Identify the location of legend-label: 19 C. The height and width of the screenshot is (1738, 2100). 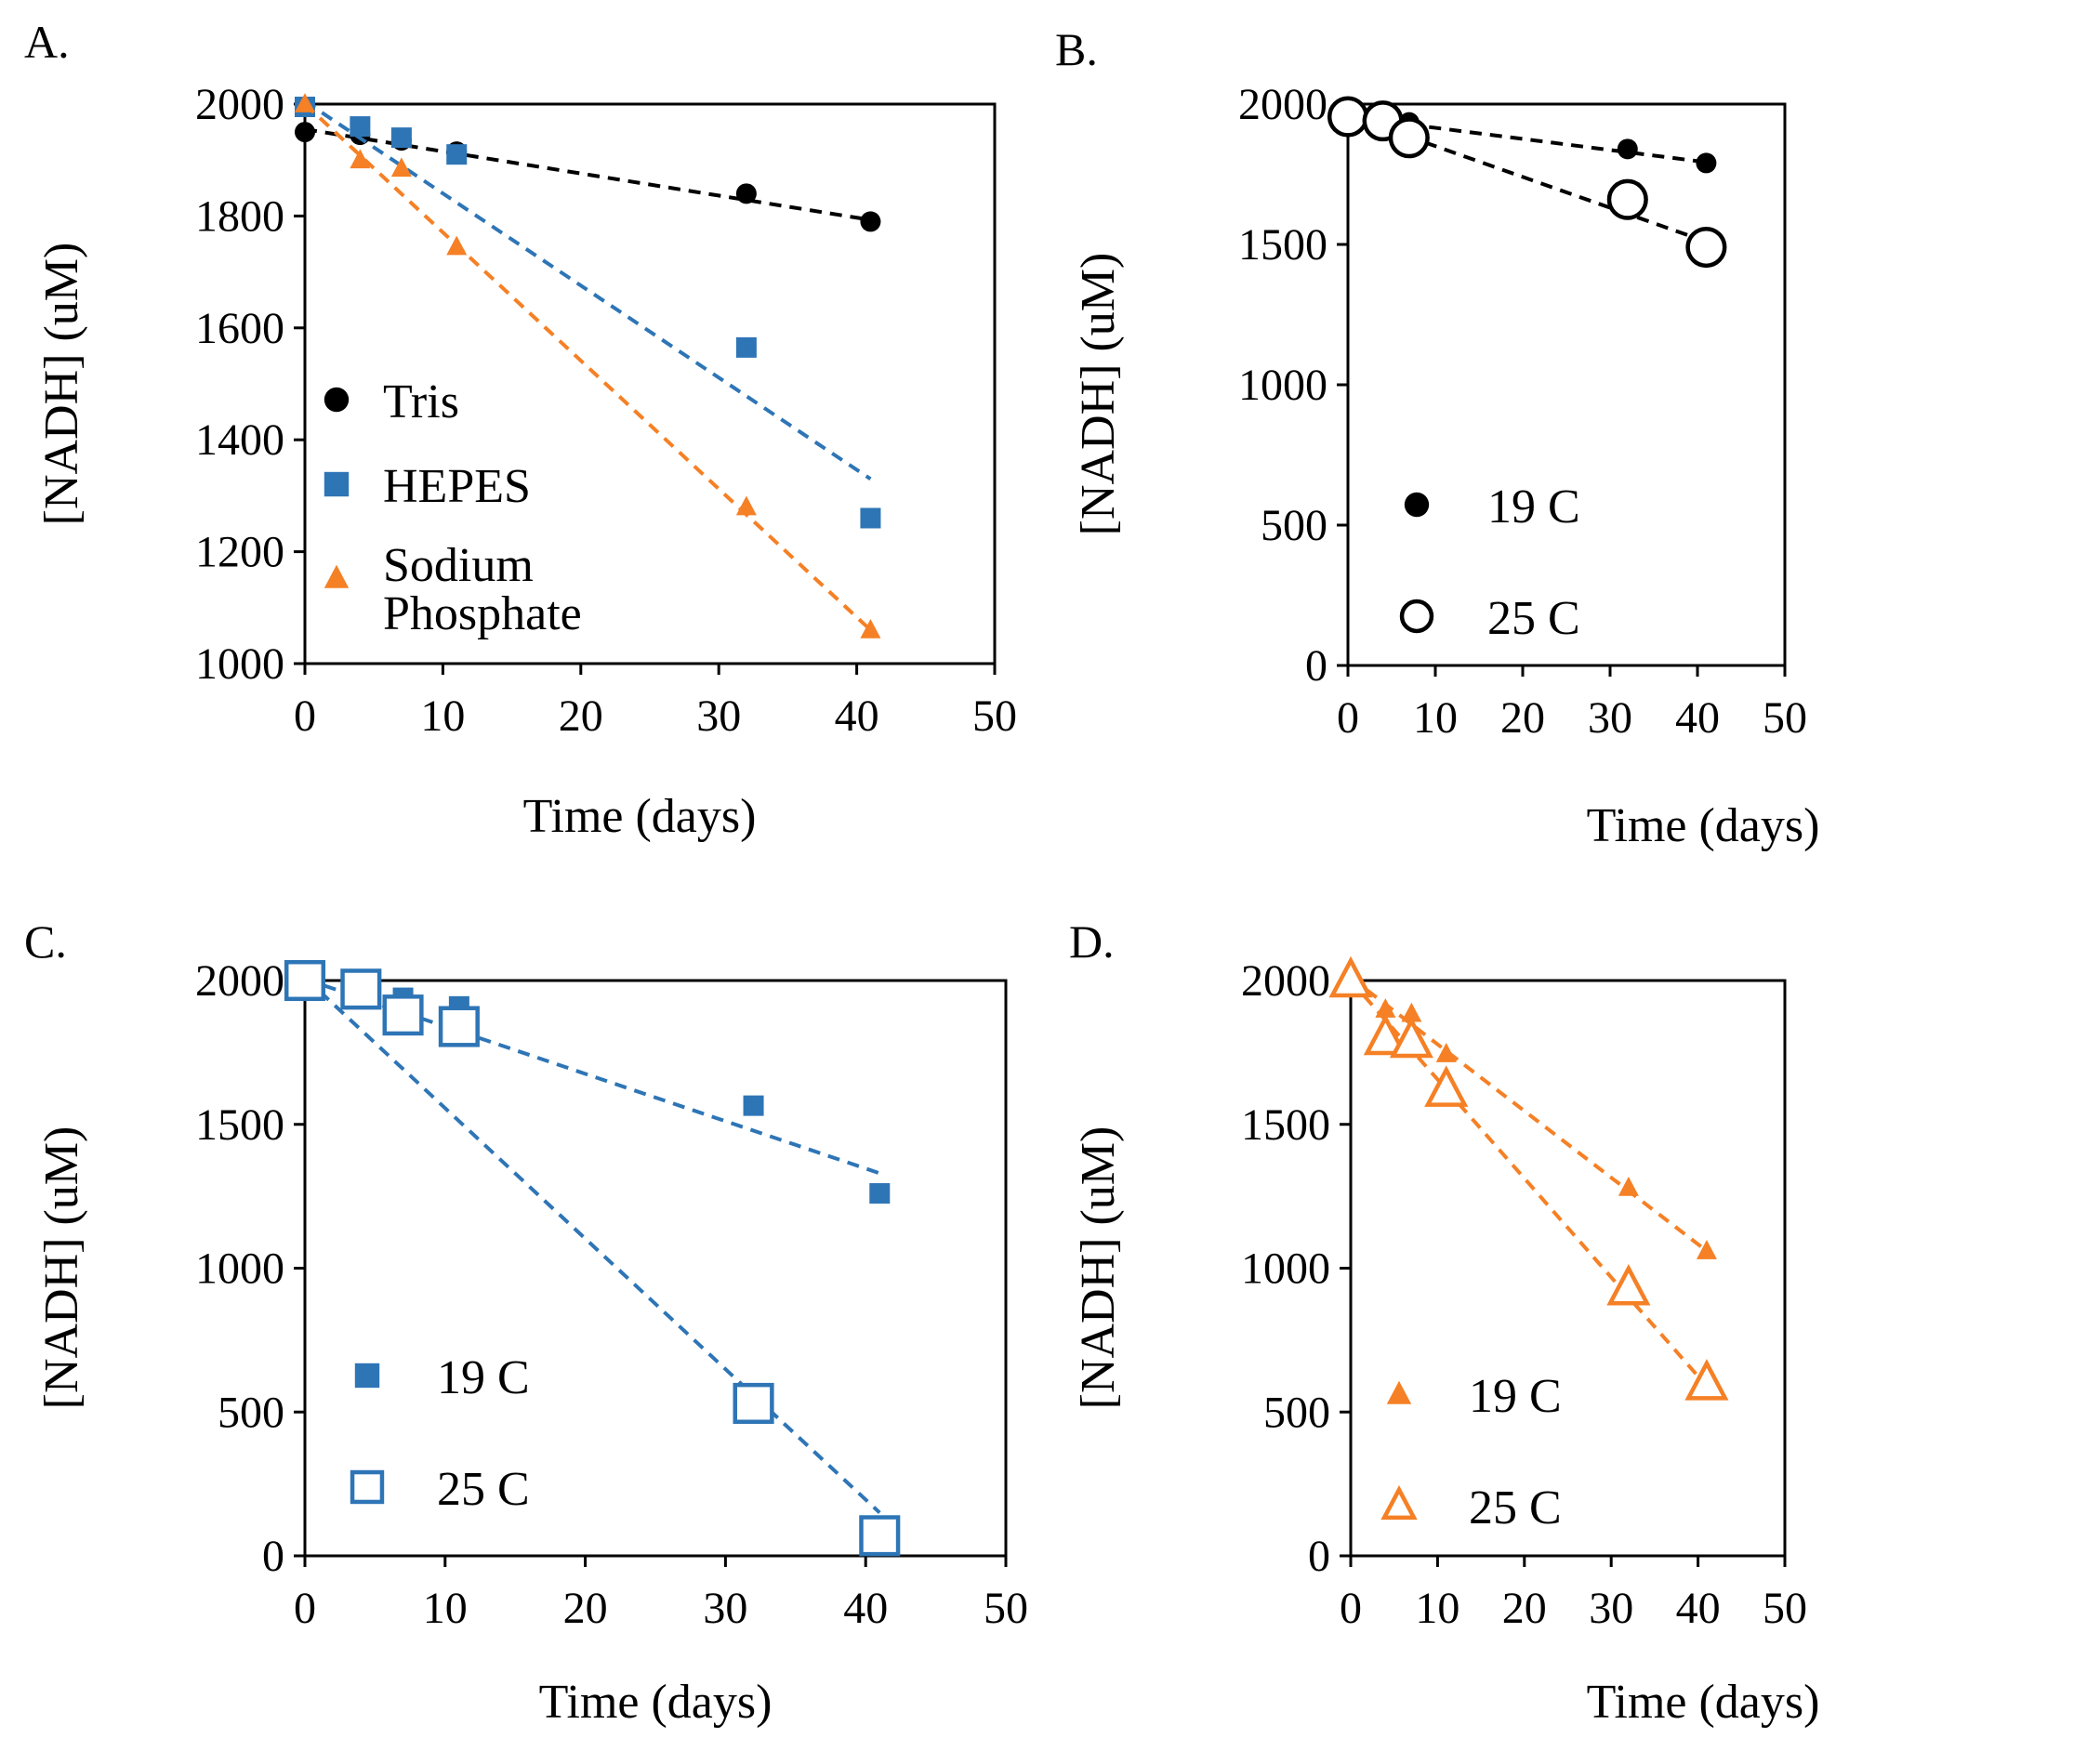
(483, 1377).